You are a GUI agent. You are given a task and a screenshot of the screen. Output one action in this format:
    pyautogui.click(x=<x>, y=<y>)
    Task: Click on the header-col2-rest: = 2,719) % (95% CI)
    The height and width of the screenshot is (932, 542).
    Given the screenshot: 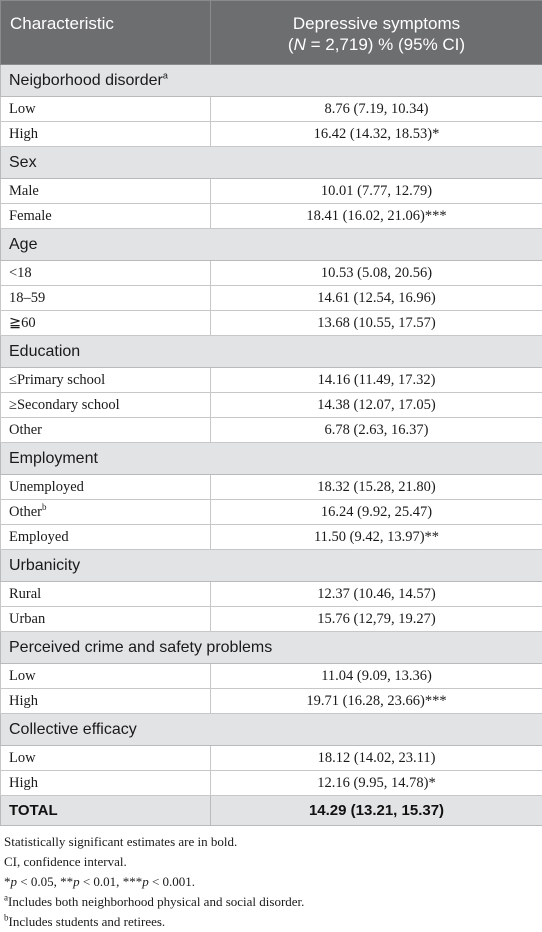 What is the action you would take?
    pyautogui.click(x=385, y=44)
    